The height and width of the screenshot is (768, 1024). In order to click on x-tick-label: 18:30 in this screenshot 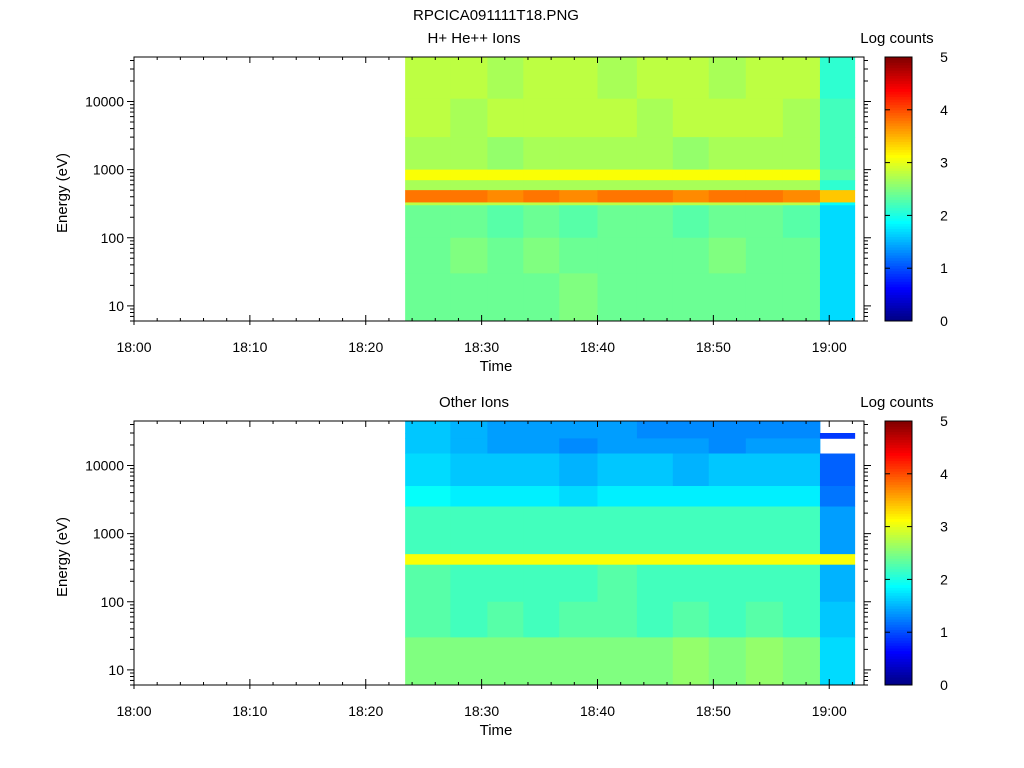, I will do `click(481, 347)`.